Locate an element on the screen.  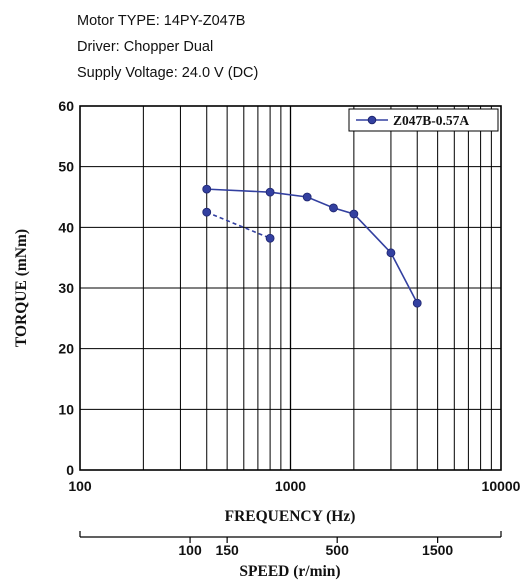
speed-tick-labels: 100 150 500 1500 is located at coordinates (290, 544).